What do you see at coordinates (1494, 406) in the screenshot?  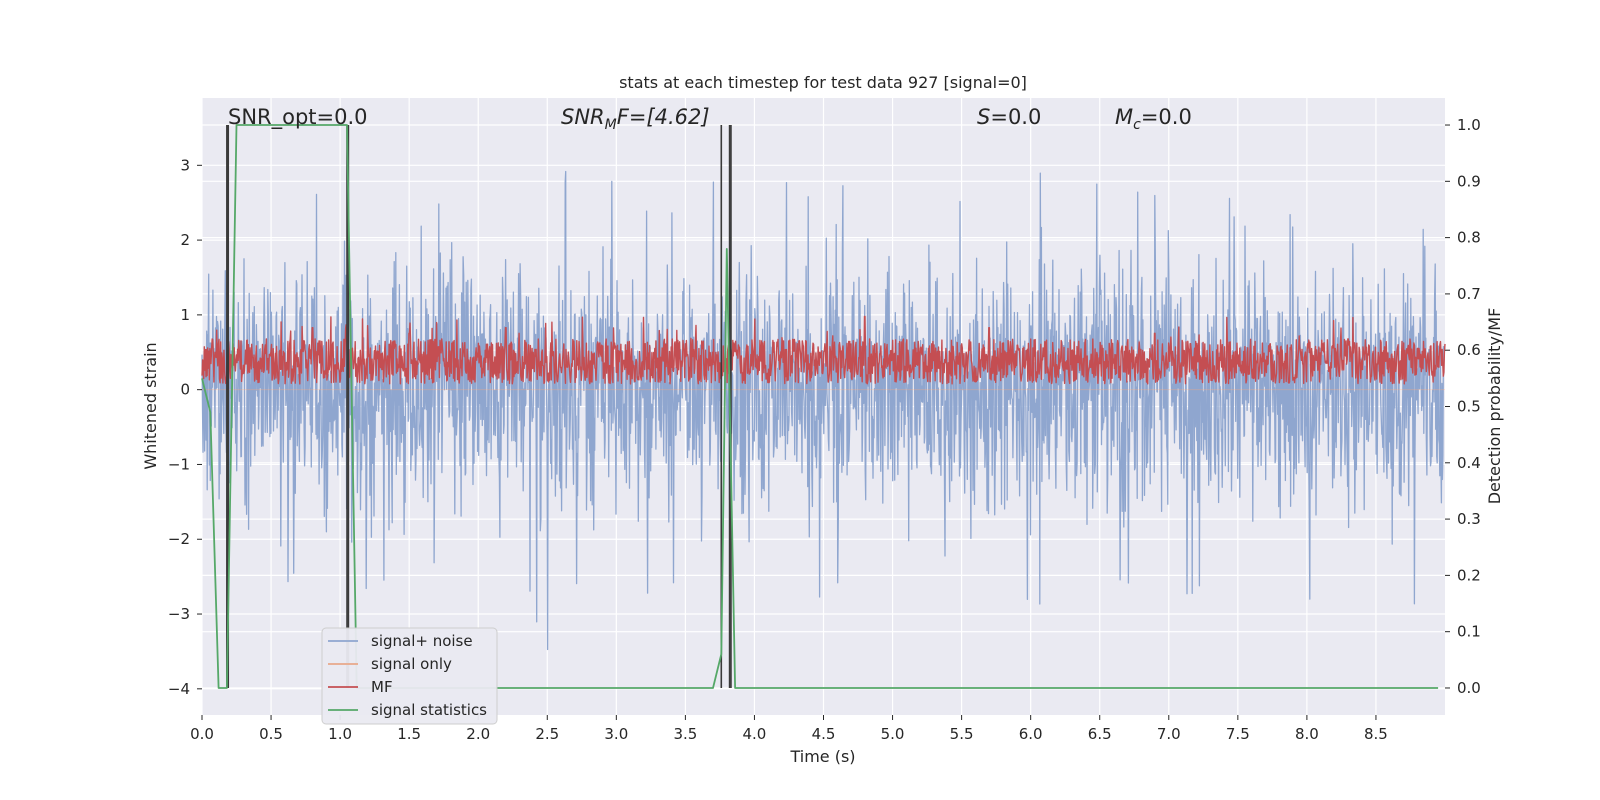 I see `y2-axis-label: Detection probability/MF` at bounding box center [1494, 406].